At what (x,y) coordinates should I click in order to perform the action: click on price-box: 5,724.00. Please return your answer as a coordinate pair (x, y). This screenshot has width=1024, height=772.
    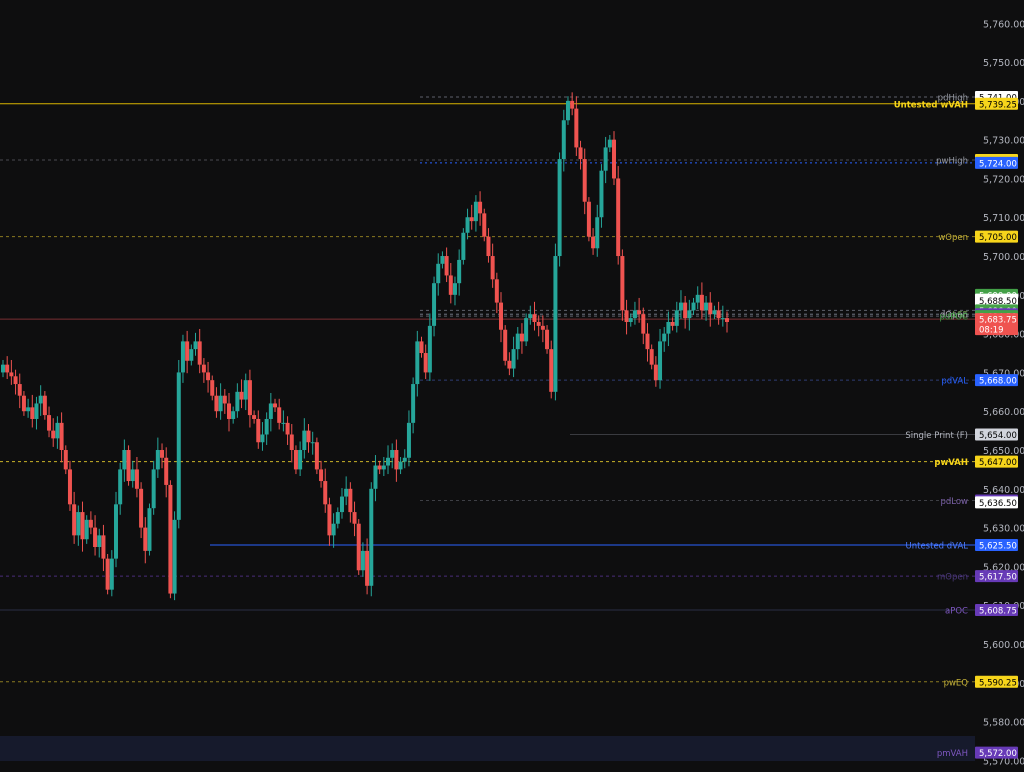
    Looking at the image, I should click on (996, 162).